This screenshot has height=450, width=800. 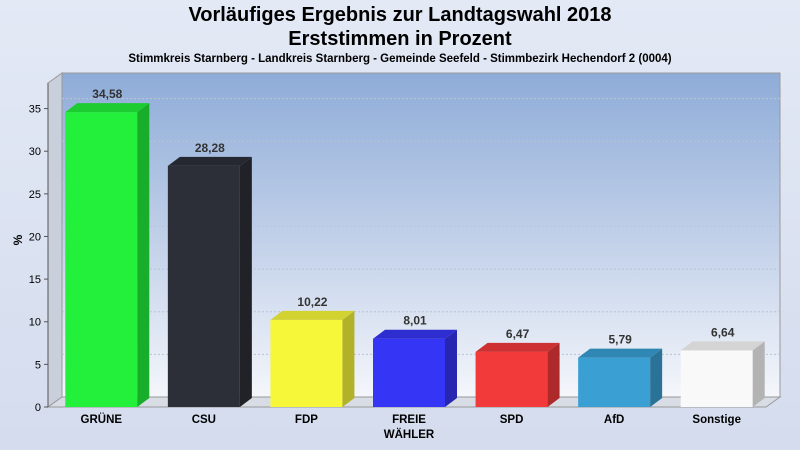 I want to click on value-label: 10,22, so click(x=312, y=302).